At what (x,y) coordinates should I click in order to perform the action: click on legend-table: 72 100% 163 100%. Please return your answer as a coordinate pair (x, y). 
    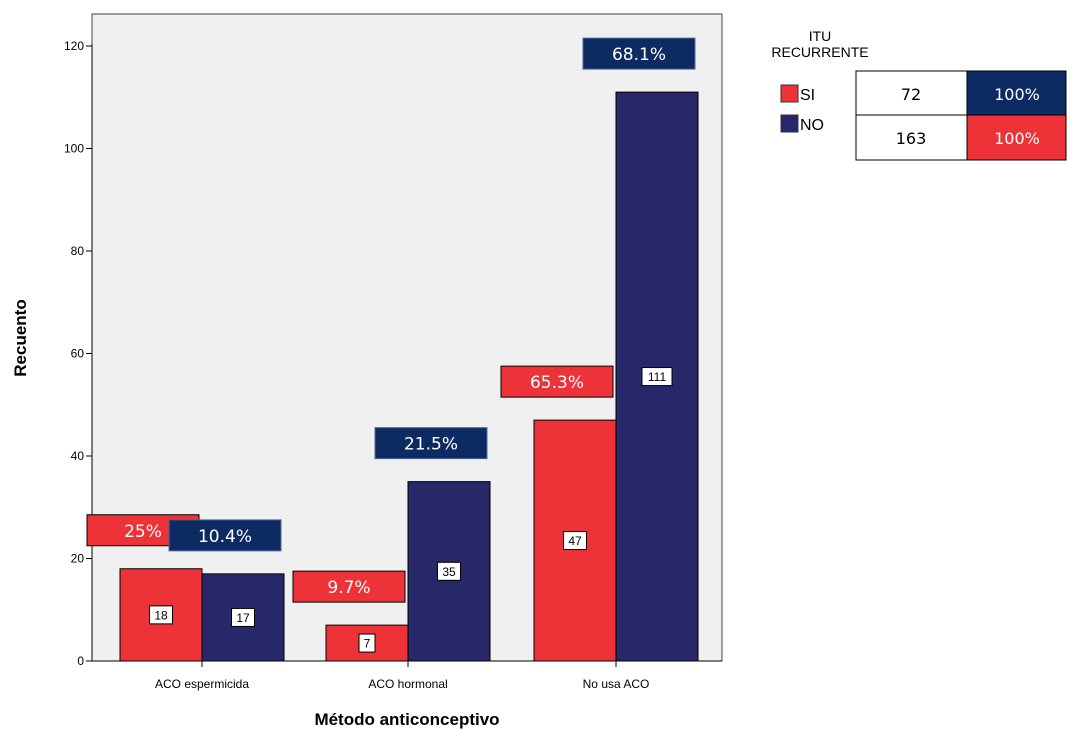
    Looking at the image, I should click on (961, 115).